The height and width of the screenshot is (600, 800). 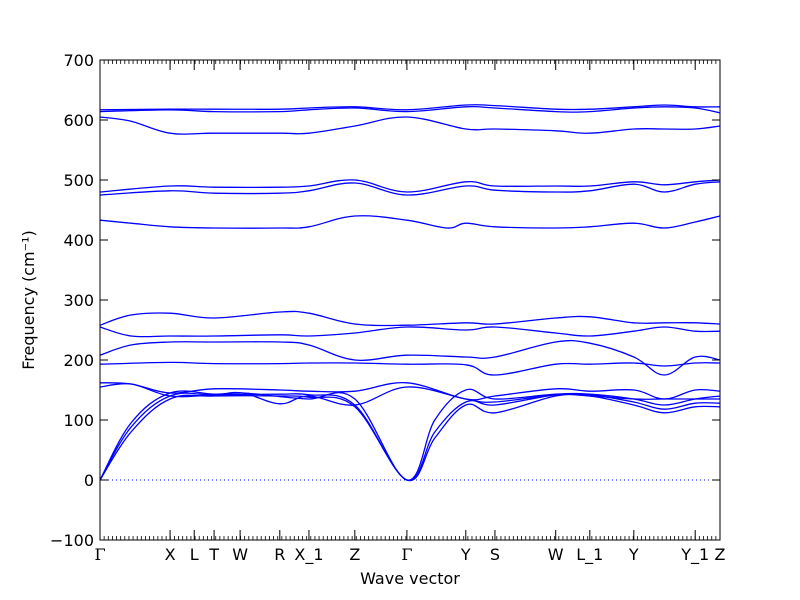 I want to click on y-tick-label: 200, so click(x=78, y=360).